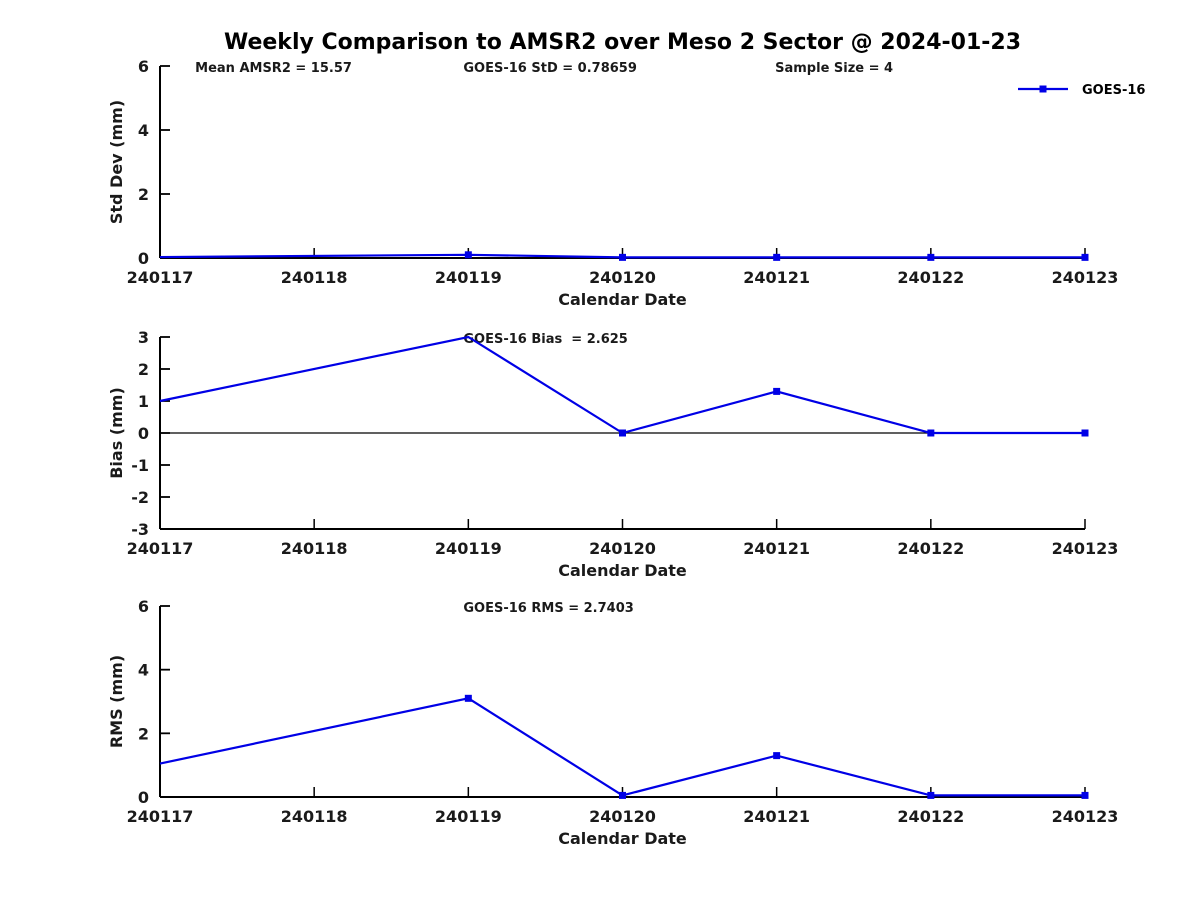 Image resolution: width=1200 pixels, height=900 pixels. Describe the element at coordinates (1043, 89) in the screenshot. I see `legend-marker` at that location.